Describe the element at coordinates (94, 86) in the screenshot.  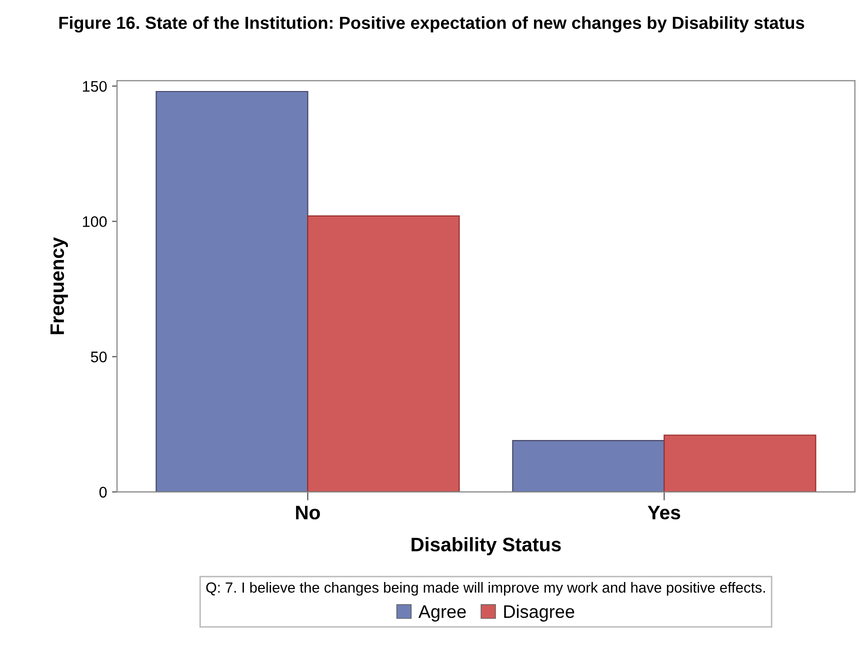
I see `y-tick-label: 150` at that location.